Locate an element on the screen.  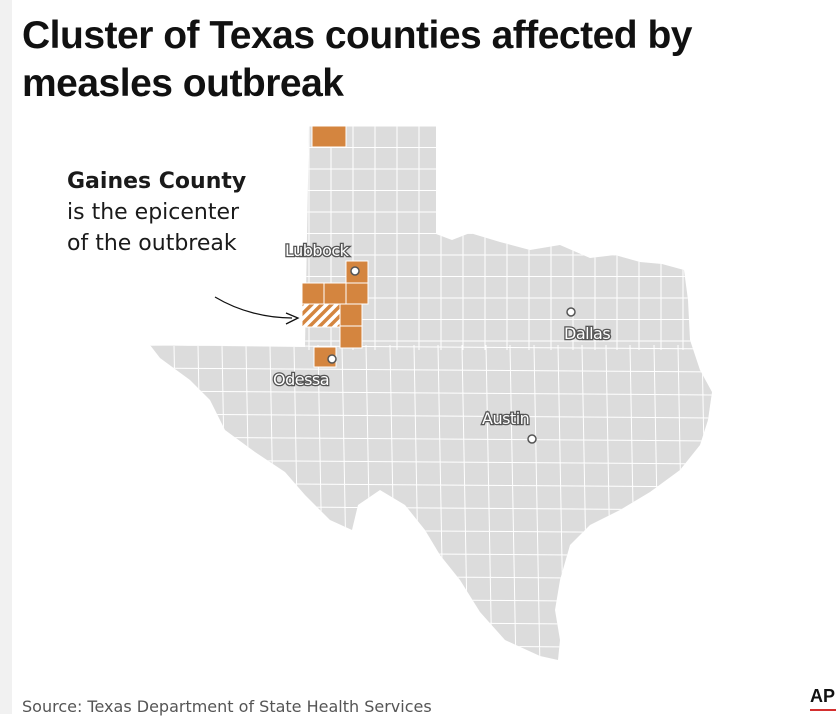
left-frame-strip is located at coordinates (6, 357).